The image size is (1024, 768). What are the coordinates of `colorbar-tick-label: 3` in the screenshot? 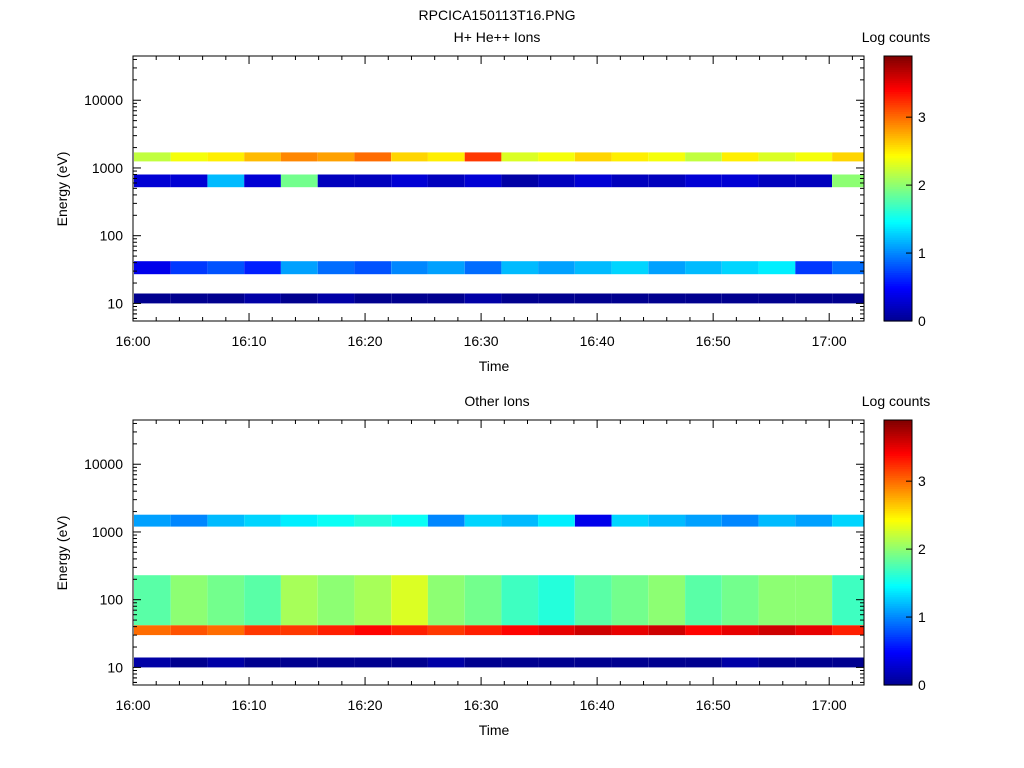 It's located at (922, 117).